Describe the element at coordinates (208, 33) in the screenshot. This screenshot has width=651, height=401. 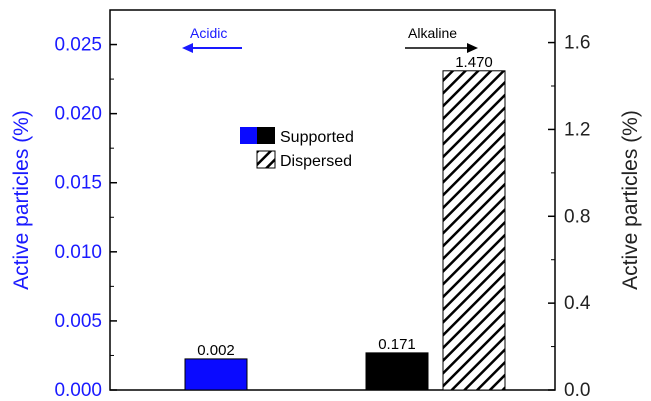
I see `annotation-acidic-label: Acidic` at that location.